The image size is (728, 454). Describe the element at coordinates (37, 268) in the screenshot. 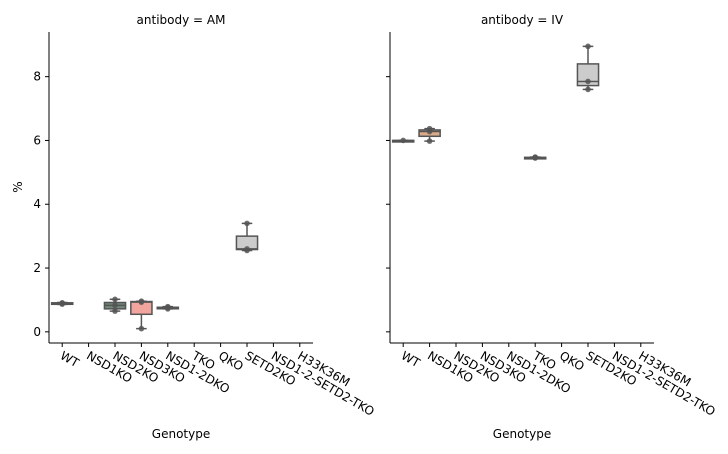

I see `y-tick-label: 2` at that location.